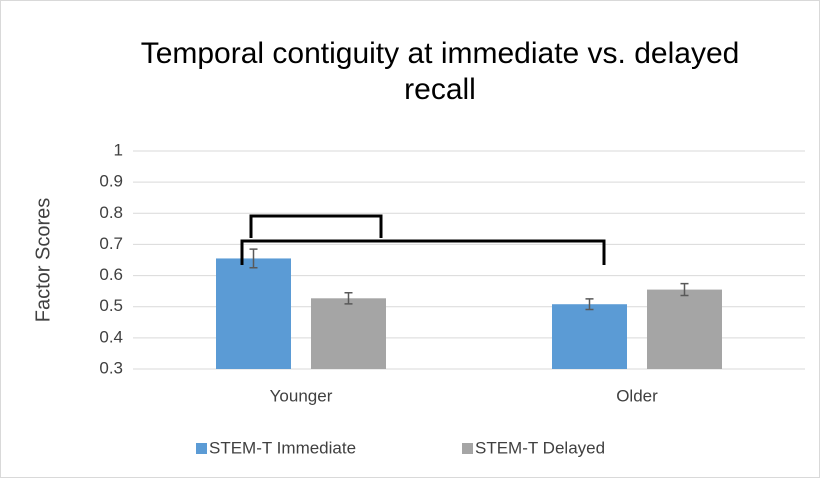  Describe the element at coordinates (111, 243) in the screenshot. I see `y-tick-label: 0.7` at that location.